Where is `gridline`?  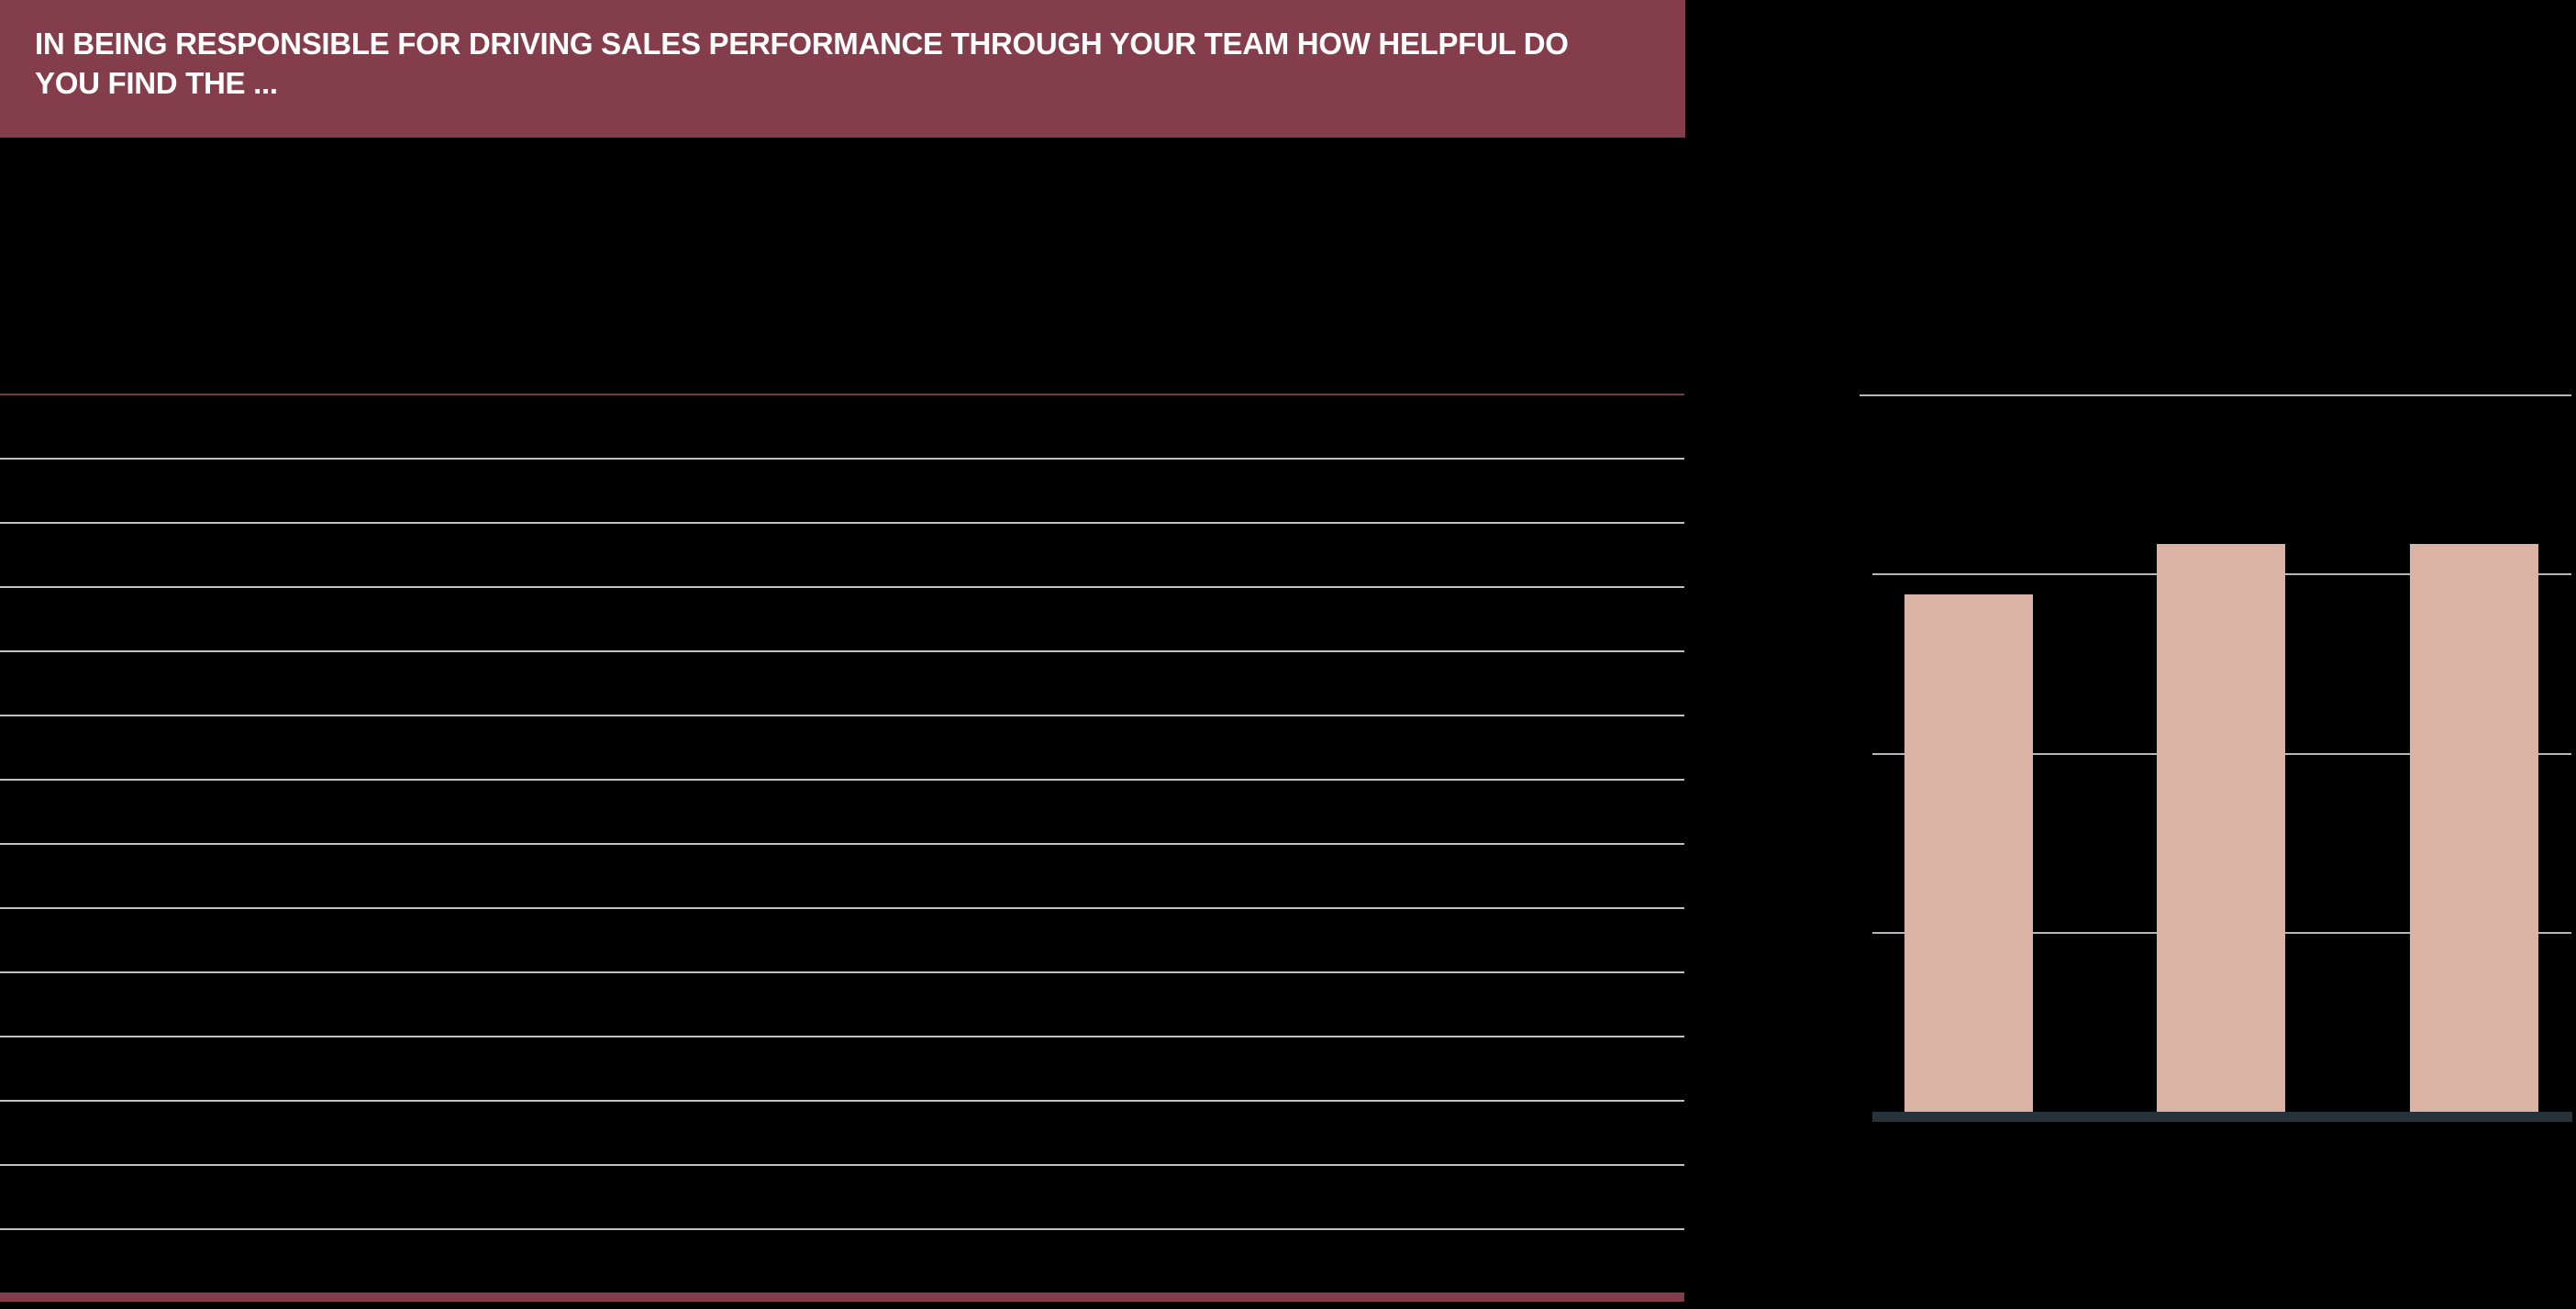
gridline is located at coordinates (2215, 395).